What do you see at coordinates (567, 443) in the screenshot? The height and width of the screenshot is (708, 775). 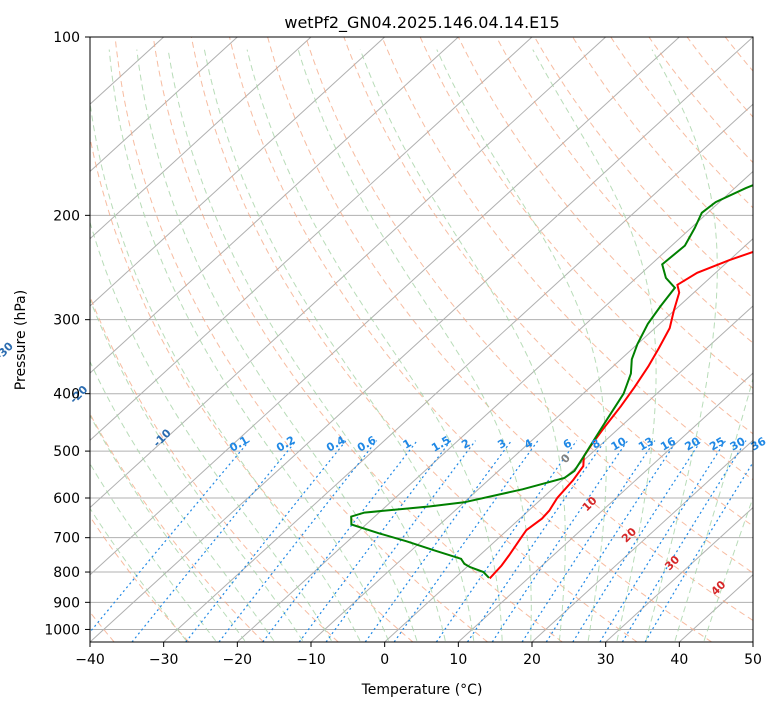 I see `mixing-ratio-label: 6` at bounding box center [567, 443].